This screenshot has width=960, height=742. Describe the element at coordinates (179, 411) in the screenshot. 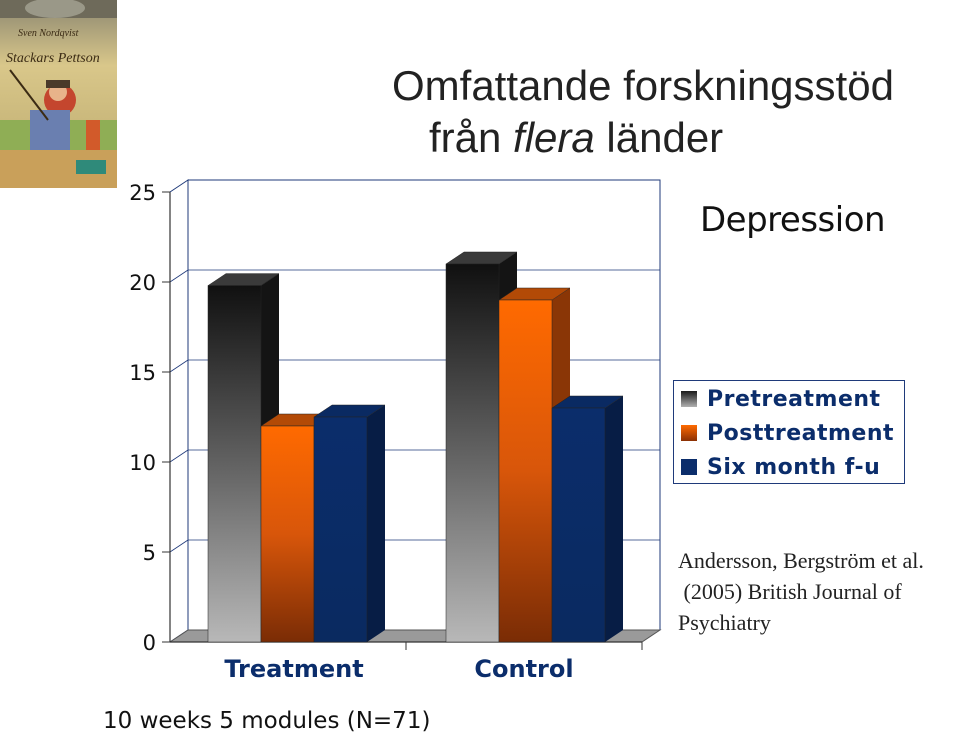

I see `chart-side-wall` at that location.